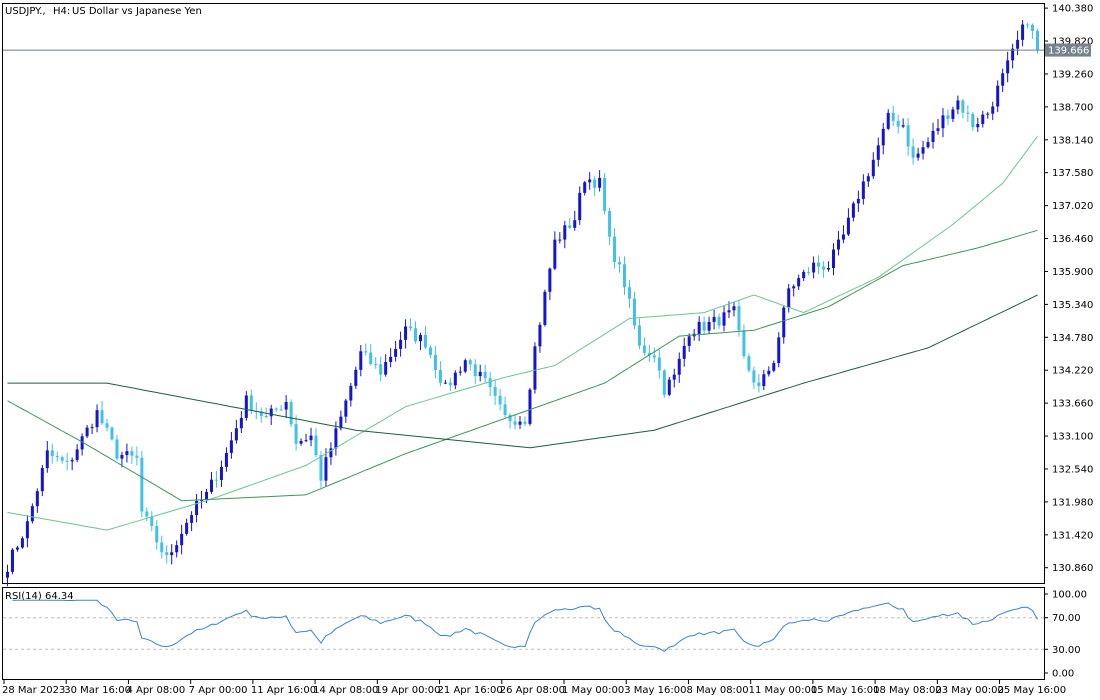  What do you see at coordinates (1072, 404) in the screenshot?
I see `price-tick-label: 133.660` at bounding box center [1072, 404].